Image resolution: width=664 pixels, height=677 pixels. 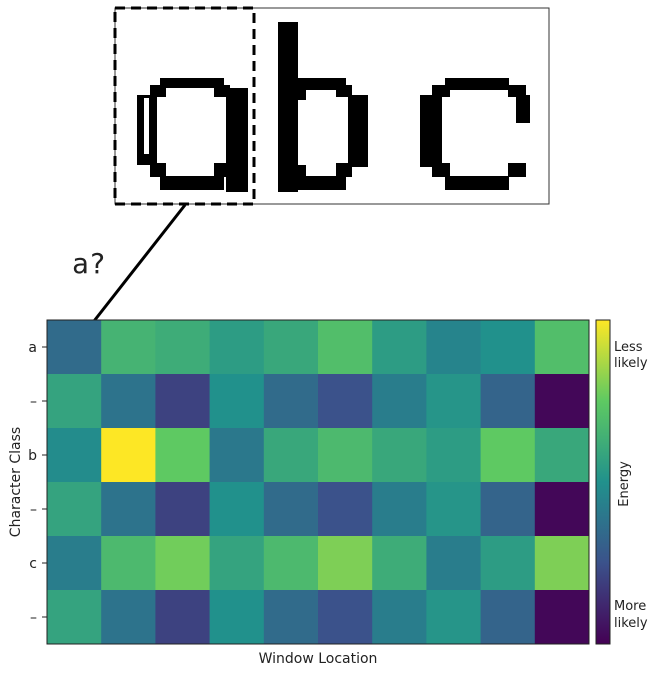 I want to click on colorbar-top-label-line2: likely, so click(x=631, y=363).